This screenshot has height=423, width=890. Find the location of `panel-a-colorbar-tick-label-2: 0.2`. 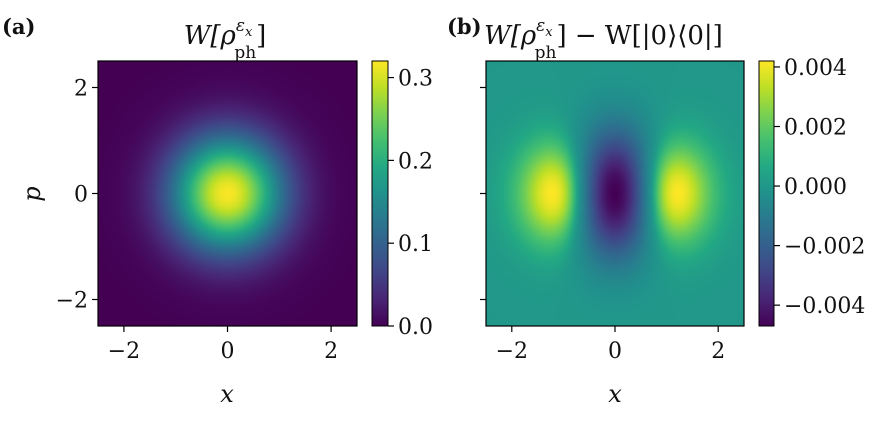

panel-a-colorbar-tick-label-2: 0.2 is located at coordinates (415, 161).